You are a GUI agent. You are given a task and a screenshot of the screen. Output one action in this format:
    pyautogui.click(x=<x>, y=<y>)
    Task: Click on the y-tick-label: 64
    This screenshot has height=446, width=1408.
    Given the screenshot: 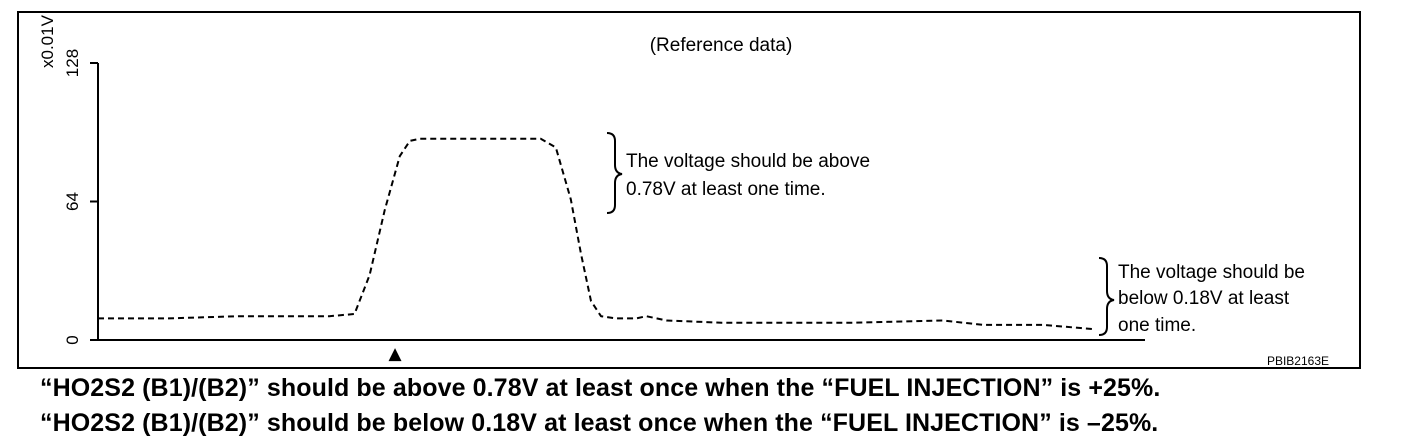 What is the action you would take?
    pyautogui.click(x=72, y=201)
    